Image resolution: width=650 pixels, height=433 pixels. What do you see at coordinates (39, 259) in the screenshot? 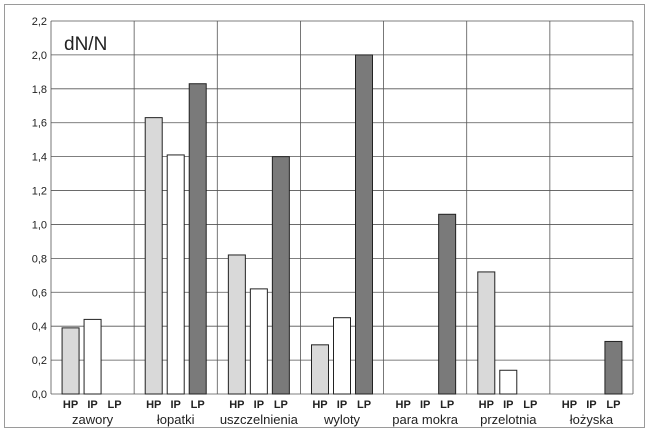
I see `y-tick-label: 0,8` at bounding box center [39, 259].